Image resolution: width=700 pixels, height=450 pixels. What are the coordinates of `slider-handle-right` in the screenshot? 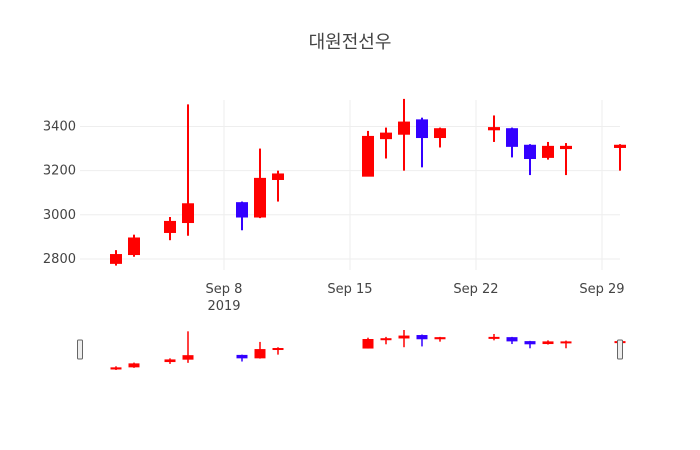 It's located at (620, 349).